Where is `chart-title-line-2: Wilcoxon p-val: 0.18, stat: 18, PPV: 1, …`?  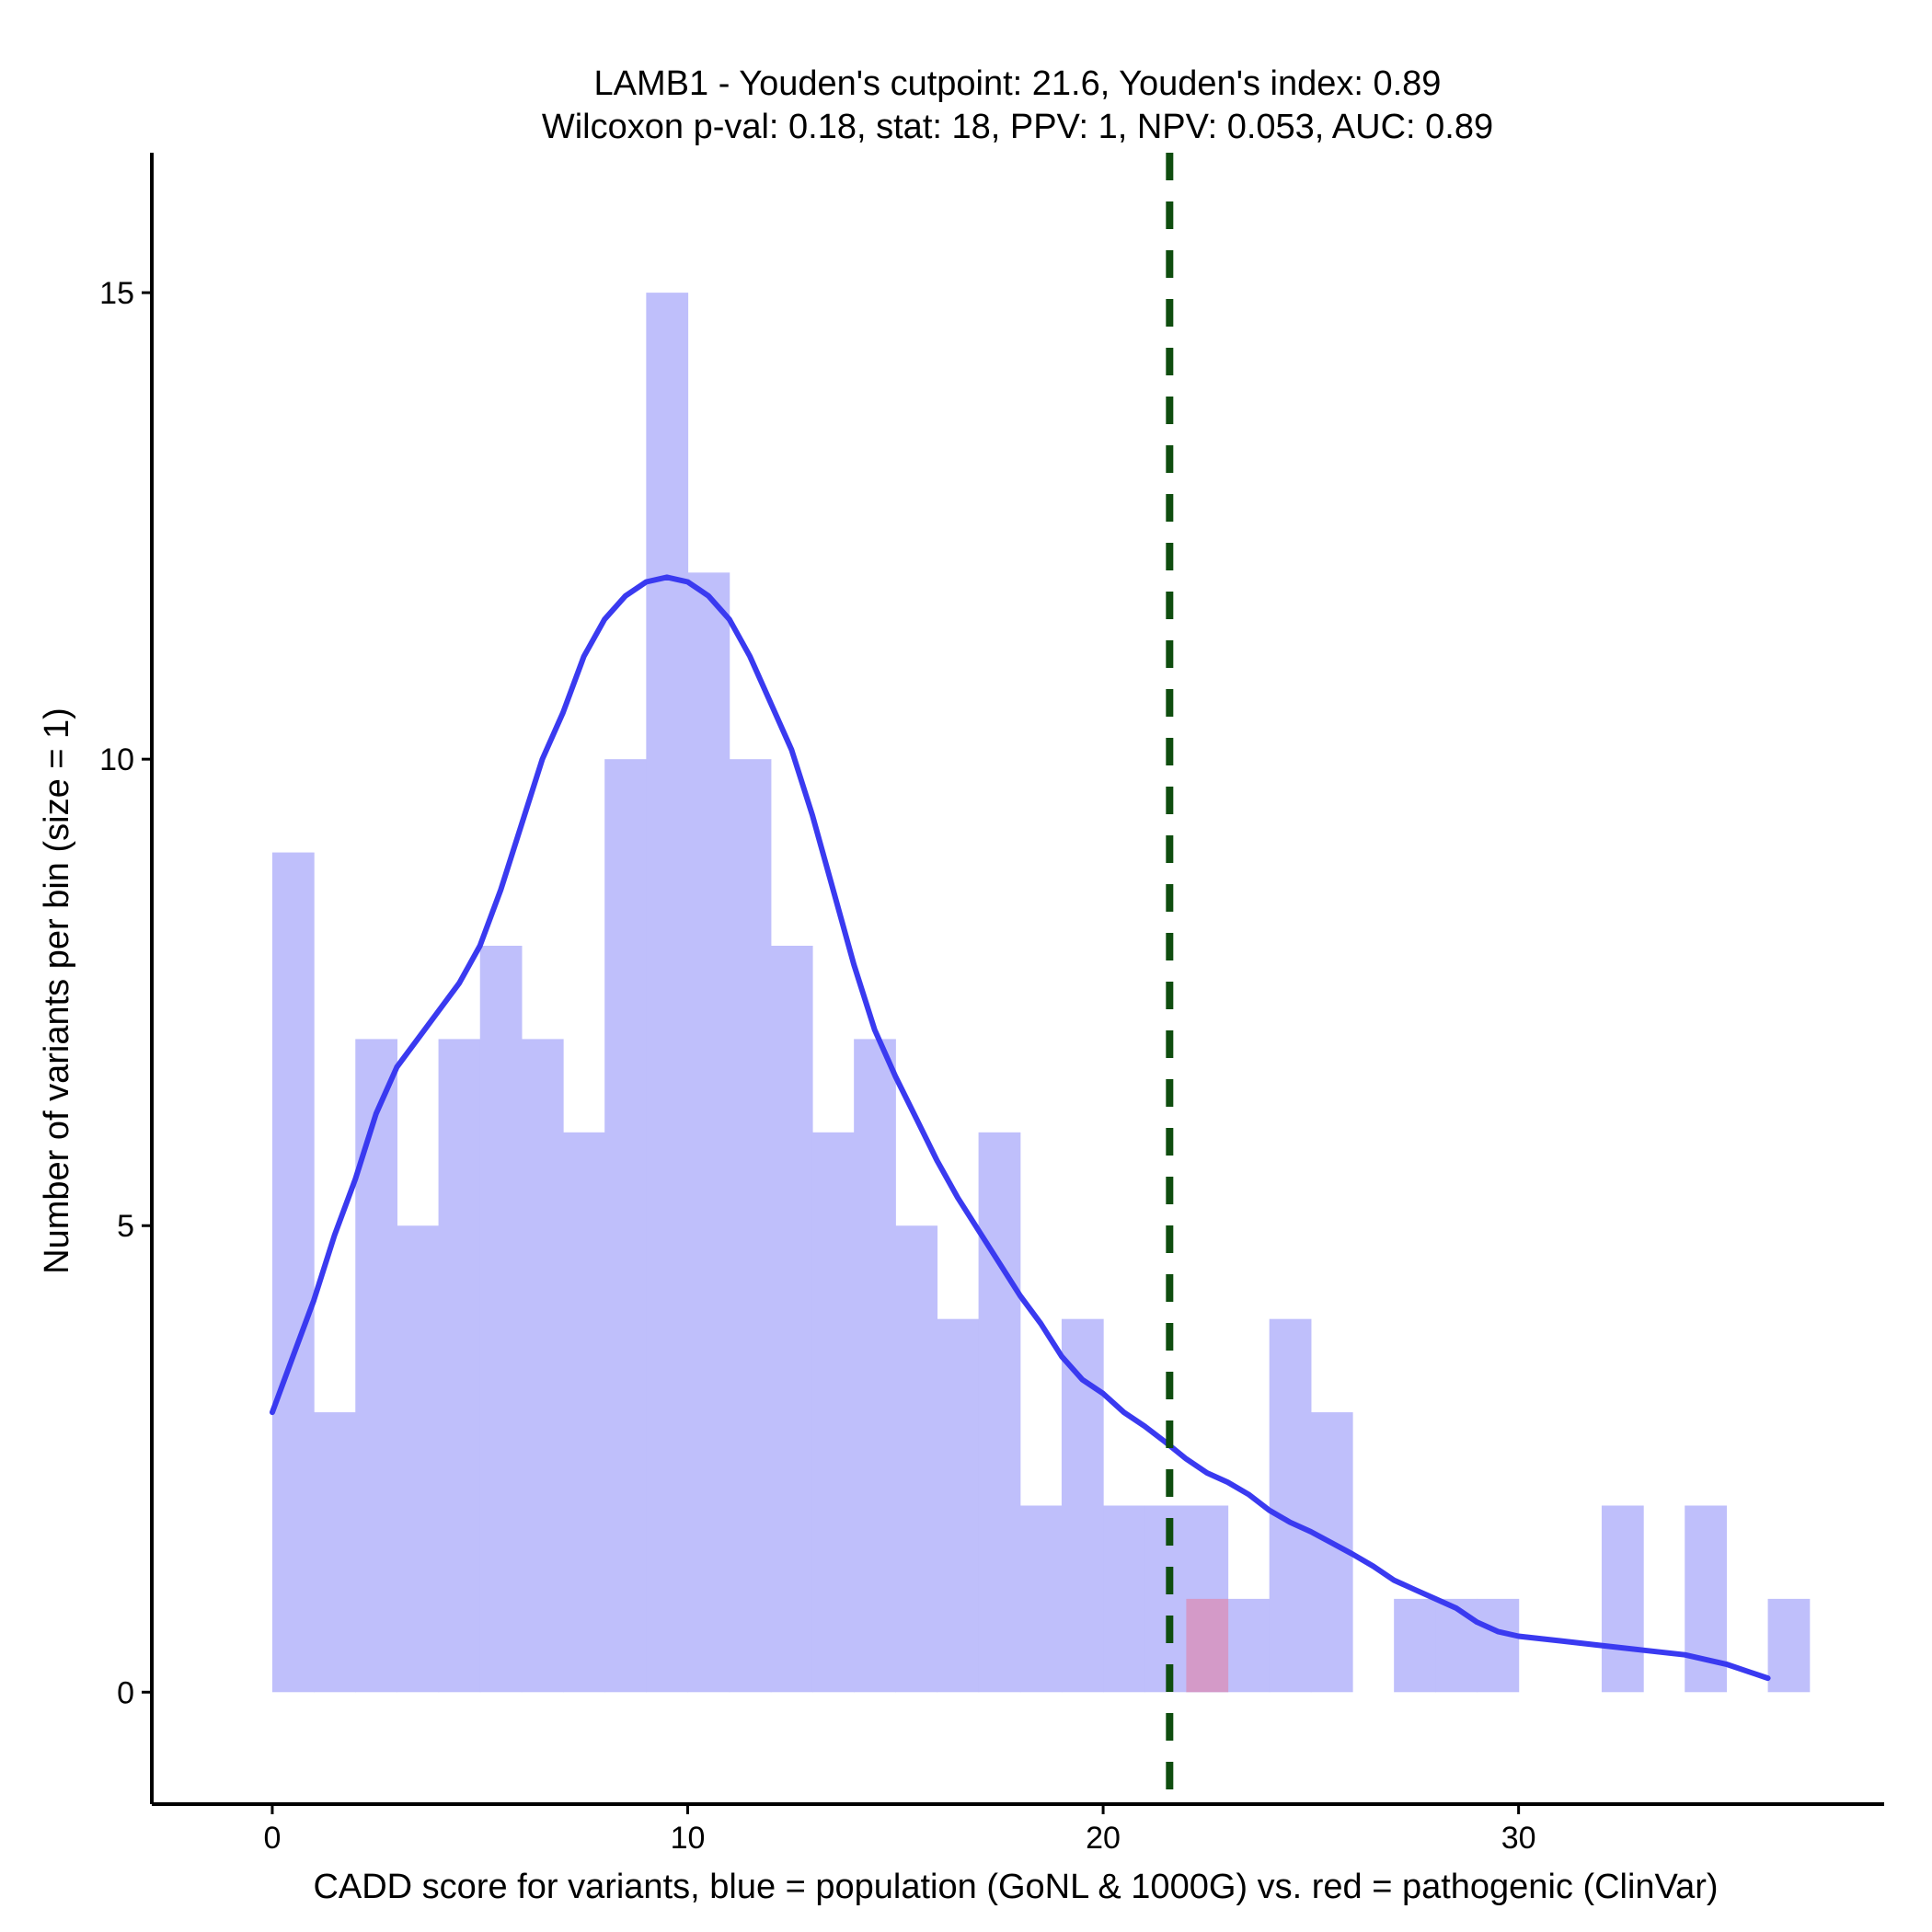 chart-title-line-2: Wilcoxon p-val: 0.18, stat: 18, PPV: 1, … is located at coordinates (1018, 127).